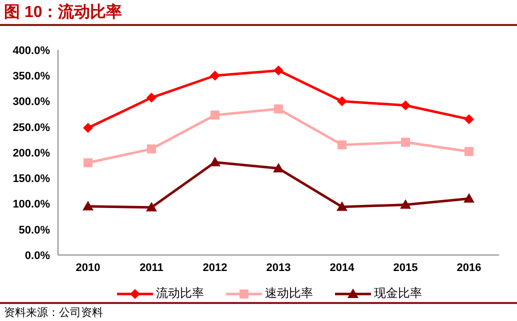  Describe the element at coordinates (34, 230) in the screenshot. I see `y-tick-label: 50.0%` at that location.